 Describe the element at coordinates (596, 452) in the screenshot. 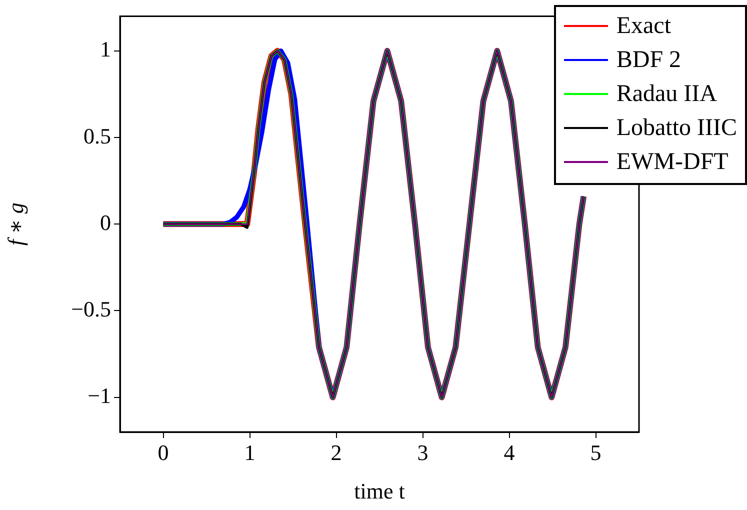

I see `x-tick-label: 5` at that location.